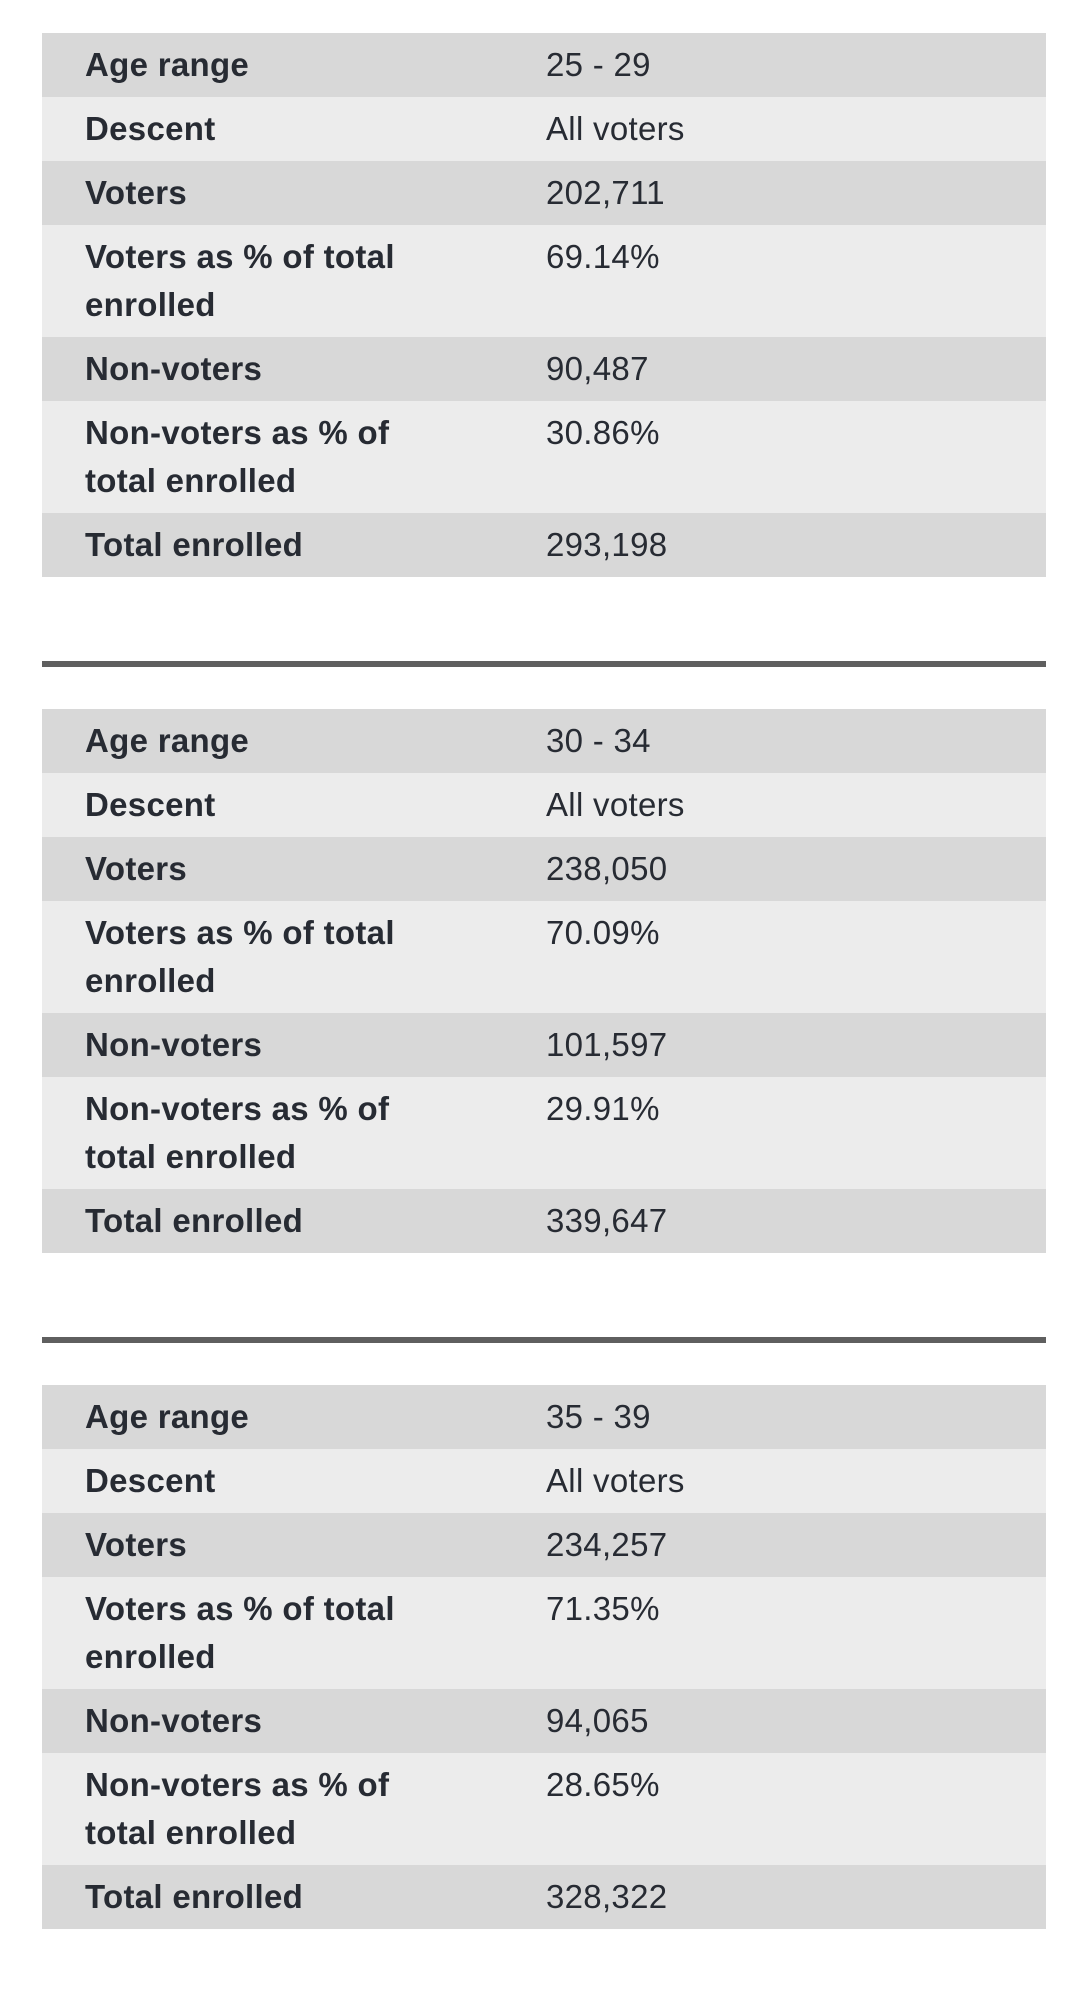 The height and width of the screenshot is (2000, 1088). What do you see at coordinates (544, 281) in the screenshot?
I see `table-row: Voters as % of total enrolled 69.14%` at bounding box center [544, 281].